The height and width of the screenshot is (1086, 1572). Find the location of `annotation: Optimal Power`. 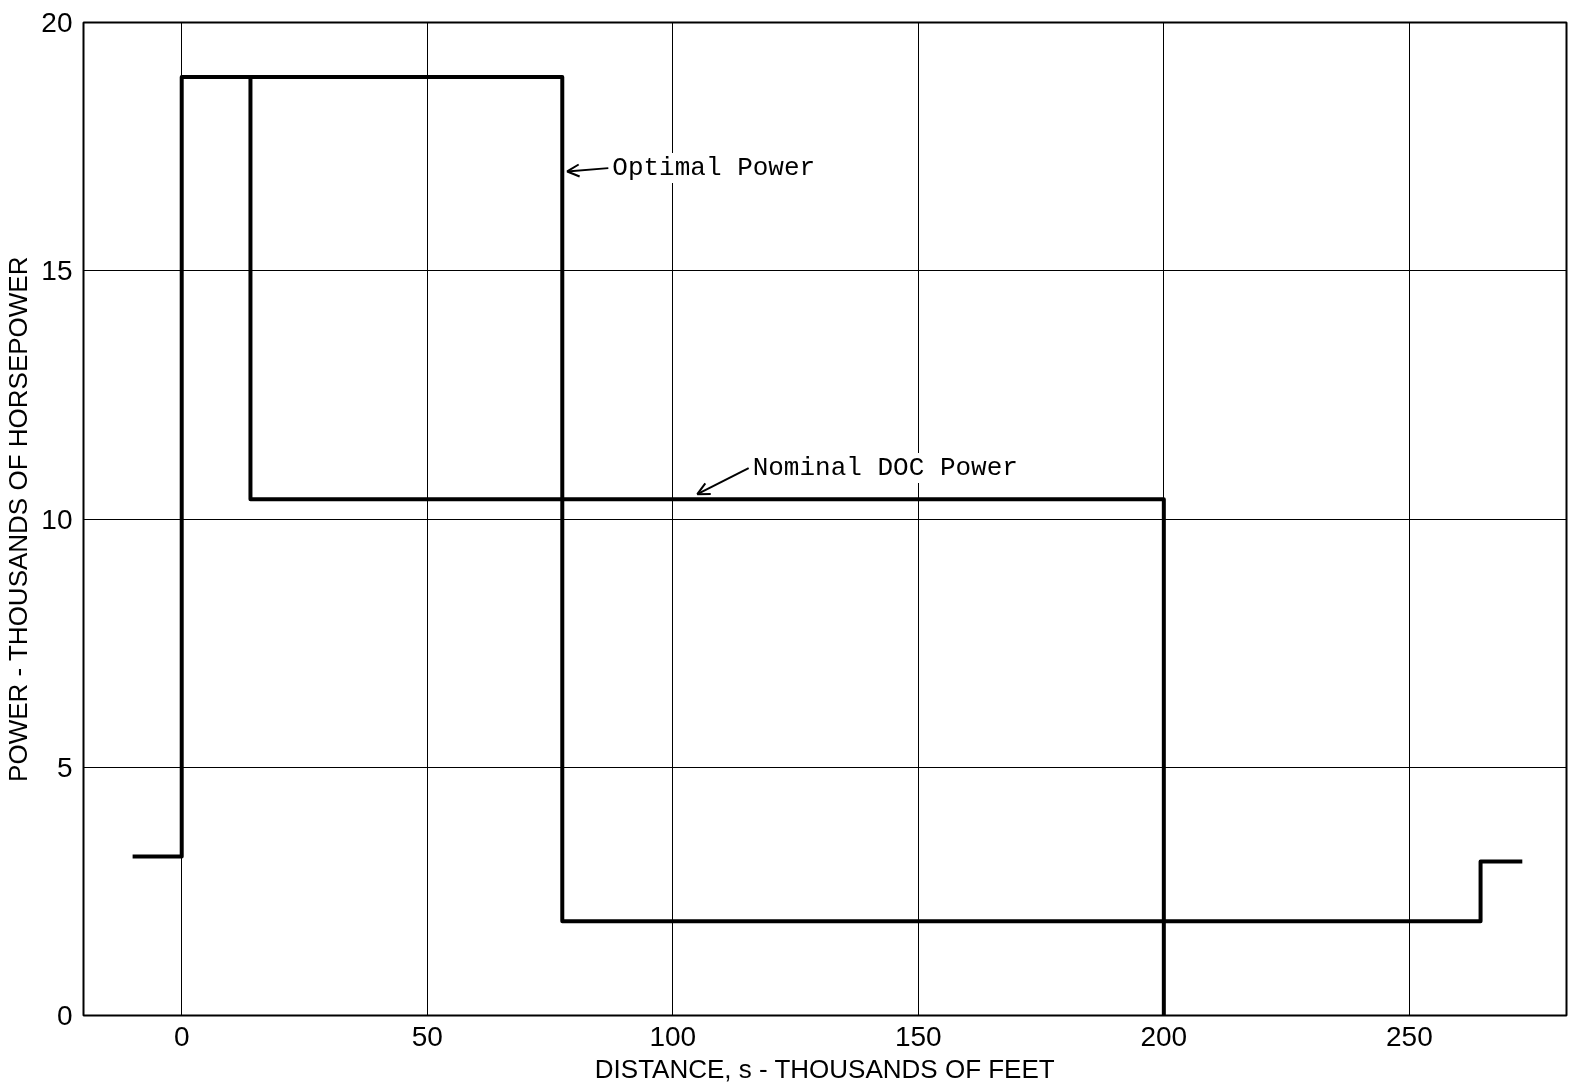

annotation: Optimal Power is located at coordinates (714, 168).